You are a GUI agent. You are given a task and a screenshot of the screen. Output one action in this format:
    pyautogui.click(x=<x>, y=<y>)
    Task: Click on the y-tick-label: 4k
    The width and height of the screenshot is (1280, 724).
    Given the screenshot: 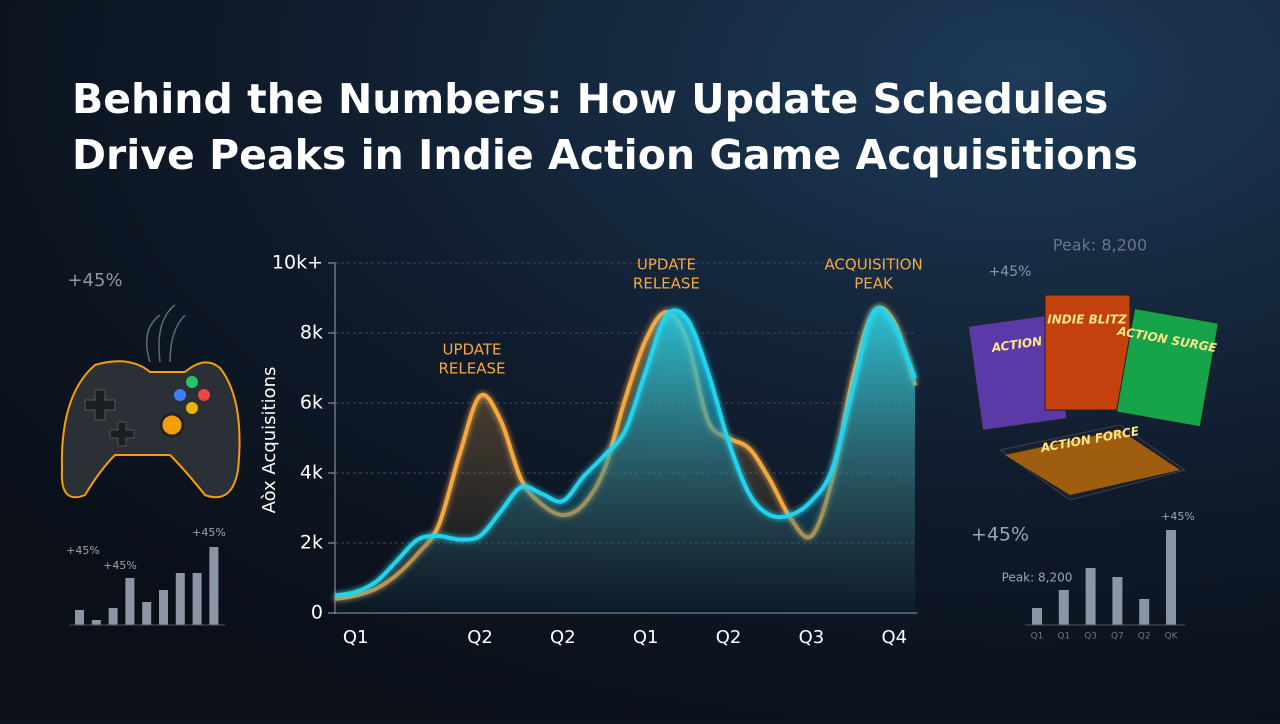 What is the action you would take?
    pyautogui.click(x=311, y=473)
    